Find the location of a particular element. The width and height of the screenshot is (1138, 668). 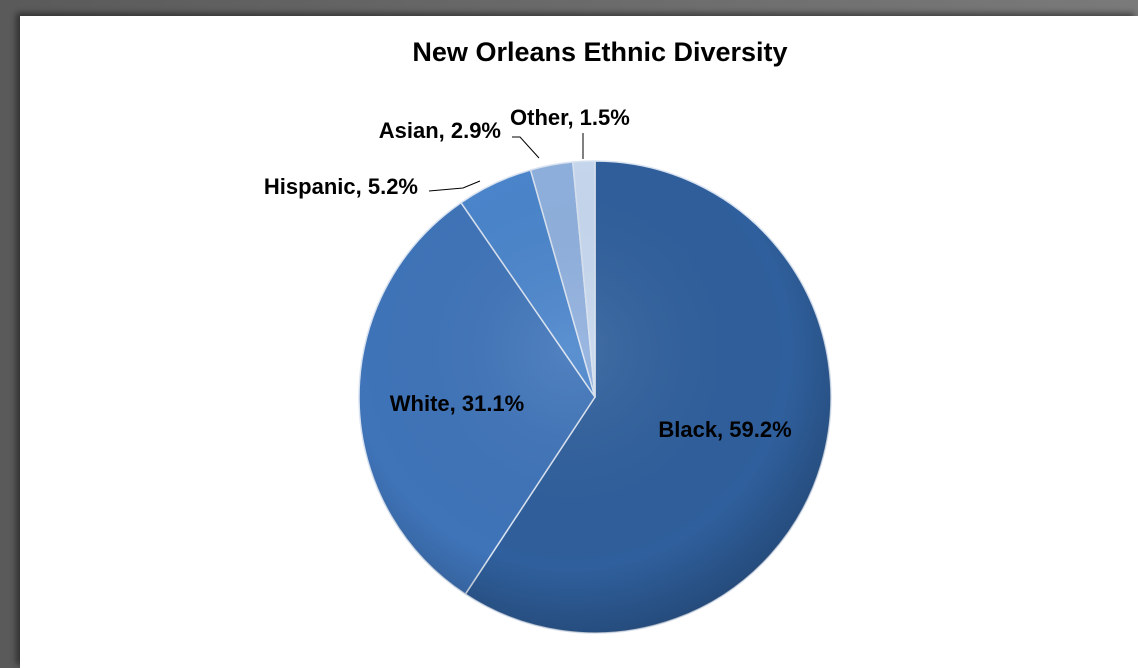

leader-line-hispanic is located at coordinates (454, 186).